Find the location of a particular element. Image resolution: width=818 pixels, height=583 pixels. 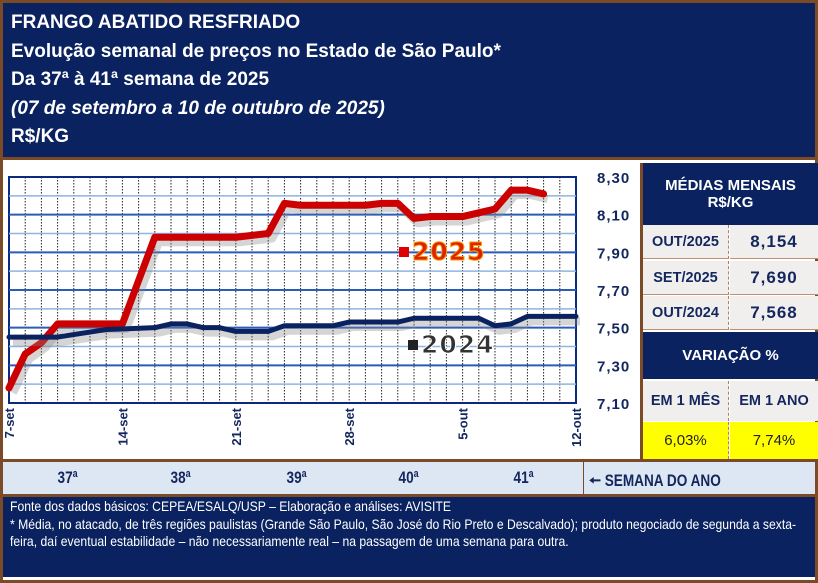

var-value-month: 6,03% is located at coordinates (686, 440).